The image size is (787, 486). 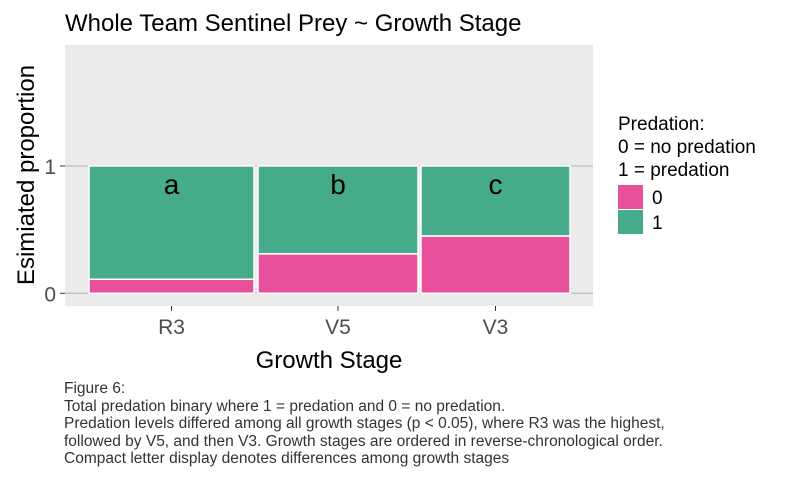 I want to click on x-axis-title: Growth Stage, so click(x=329, y=360).